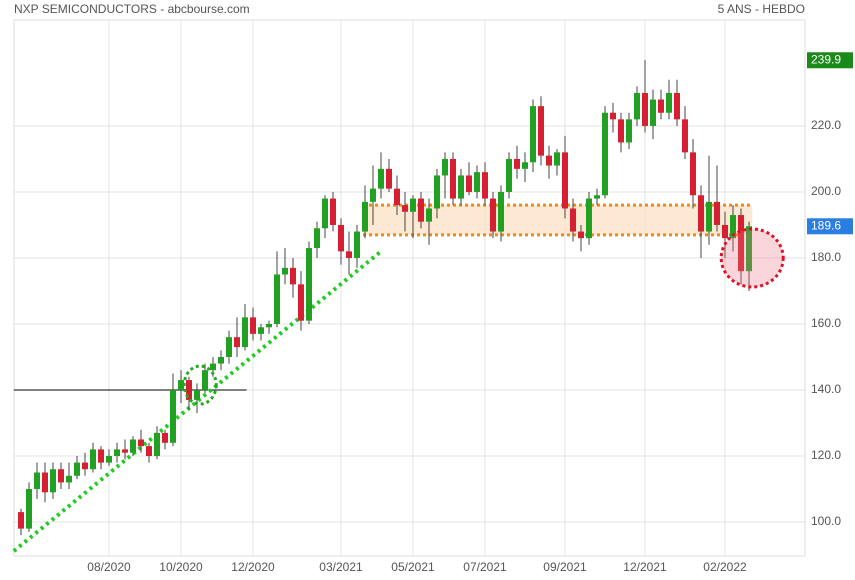 This screenshot has height=580, width=855. What do you see at coordinates (826, 191) in the screenshot?
I see `y-tick-label: 200.0` at bounding box center [826, 191].